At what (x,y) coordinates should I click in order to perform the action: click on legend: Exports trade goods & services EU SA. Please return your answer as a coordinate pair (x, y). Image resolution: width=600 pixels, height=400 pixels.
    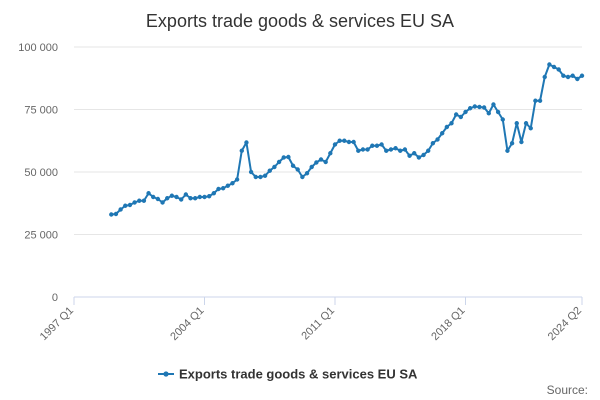
    Looking at the image, I should click on (288, 374).